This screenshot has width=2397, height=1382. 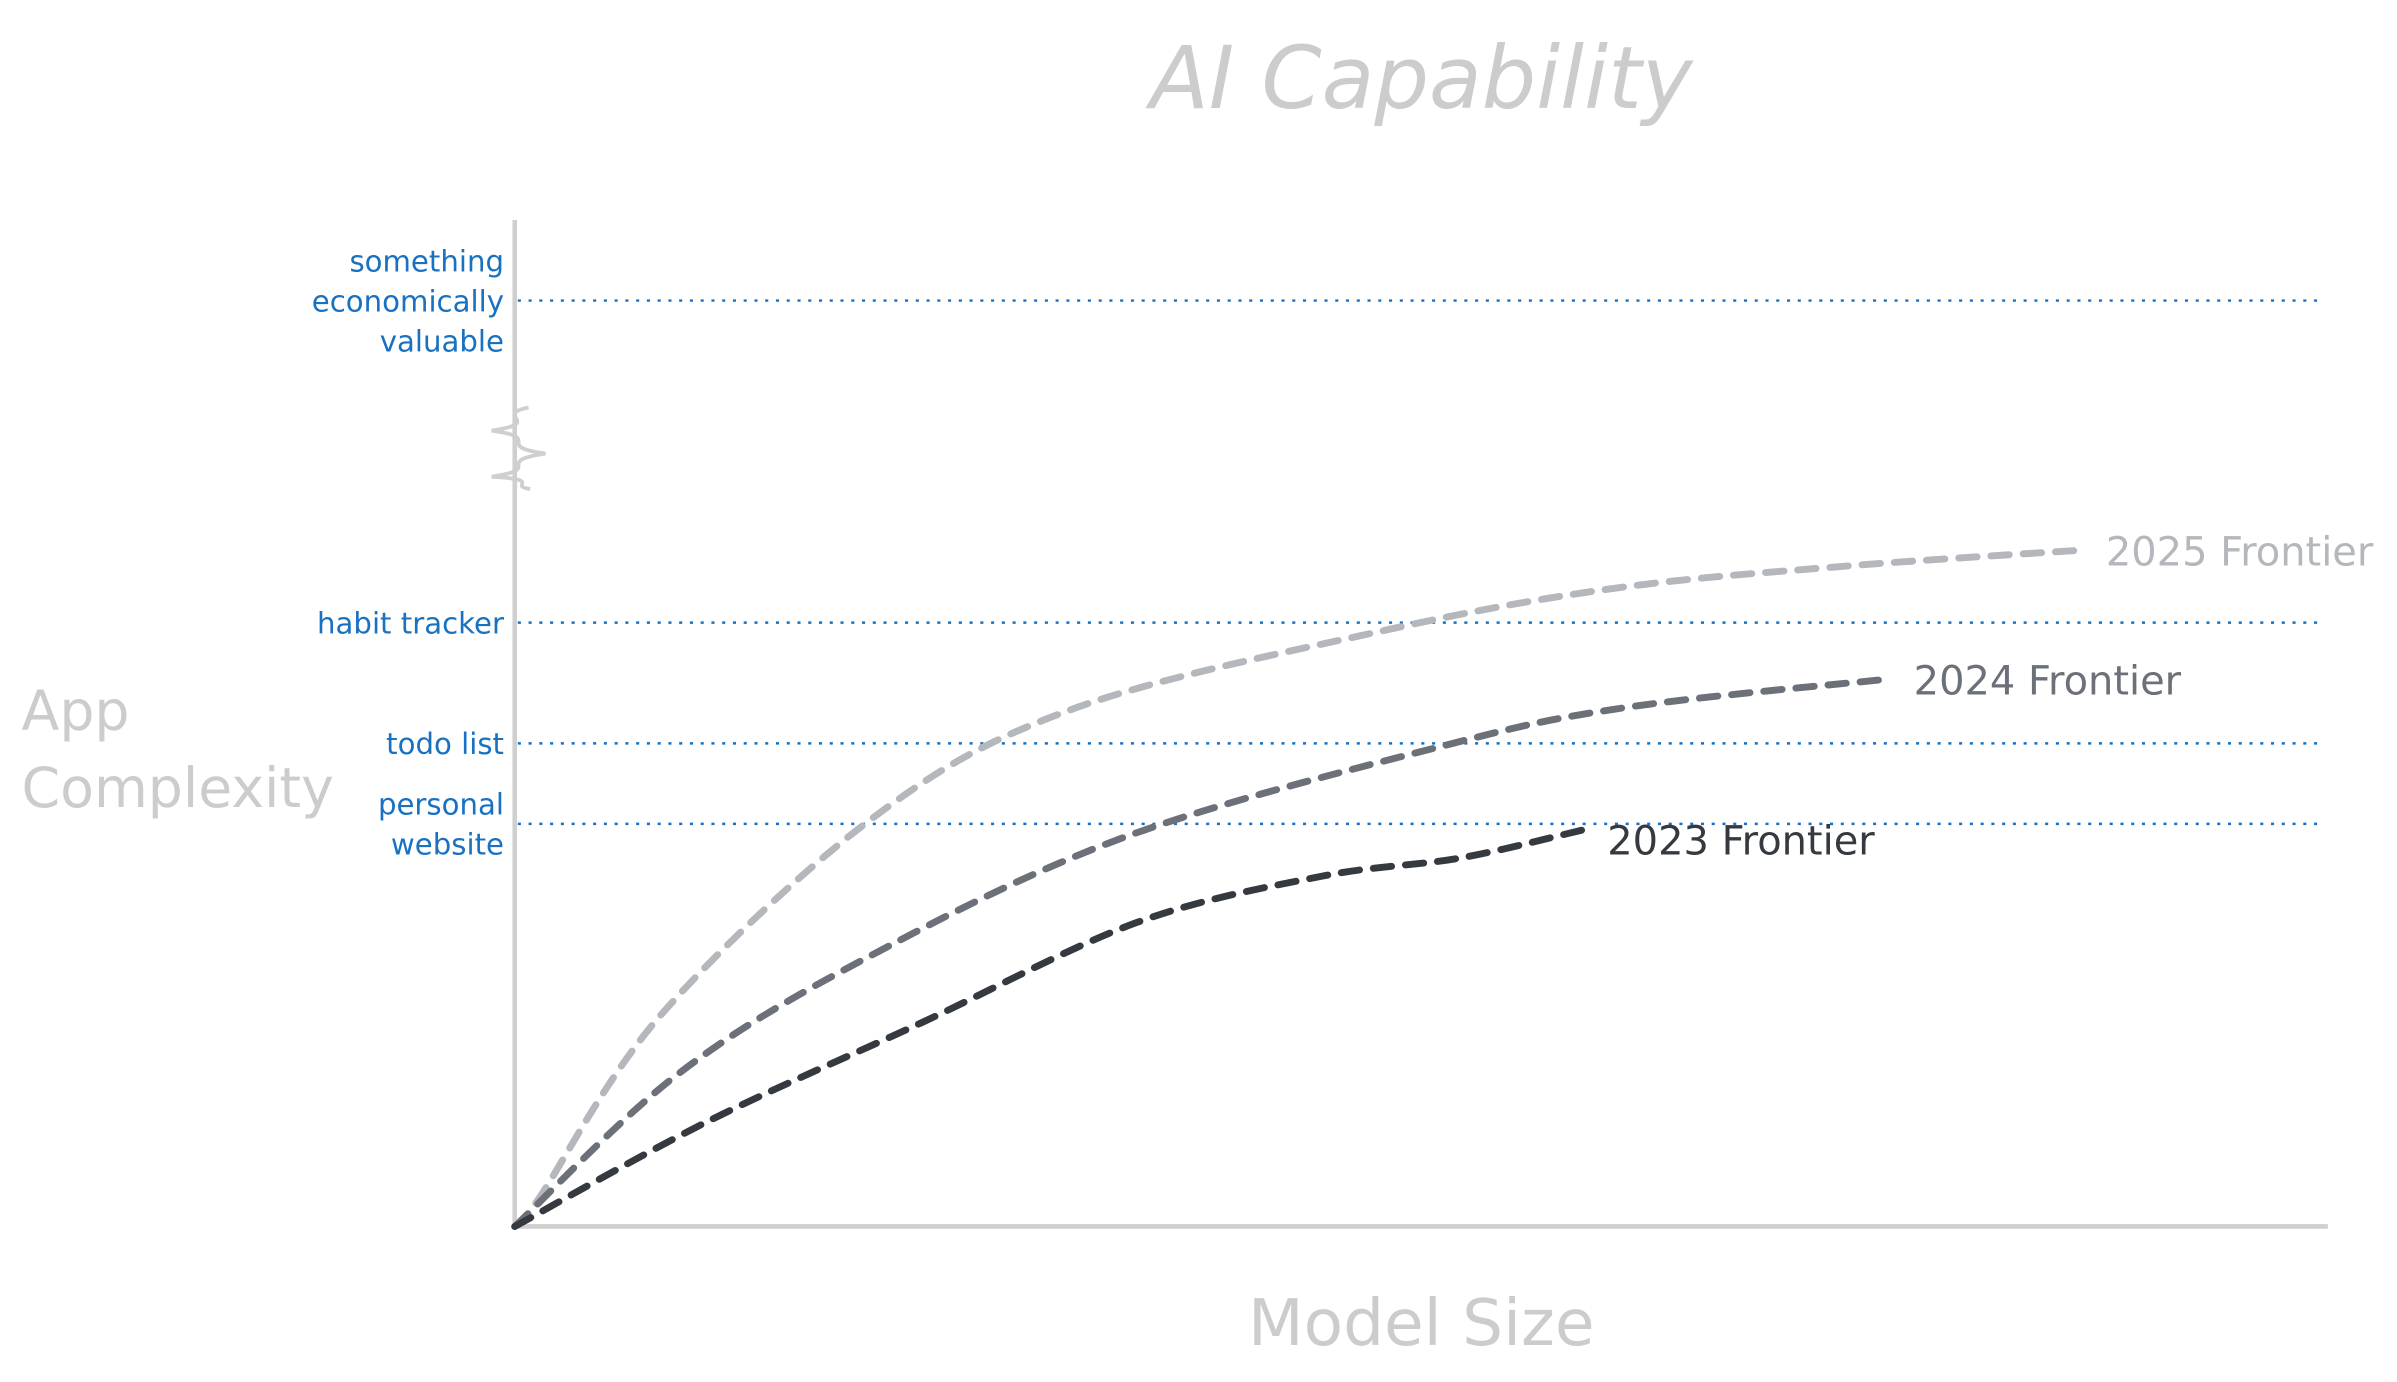 I want to click on y-axis-label-line-1: App, so click(x=76, y=712).